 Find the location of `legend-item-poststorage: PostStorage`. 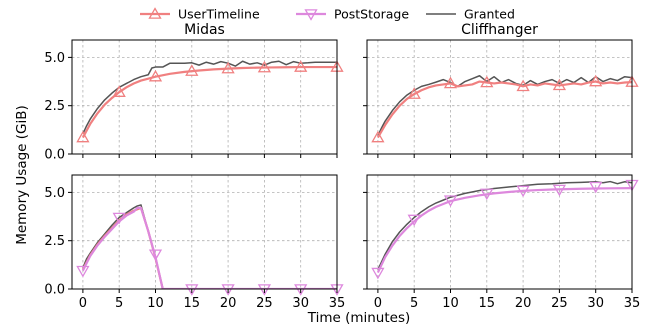

legend-item-poststorage: PostStorage is located at coordinates (352, 14).